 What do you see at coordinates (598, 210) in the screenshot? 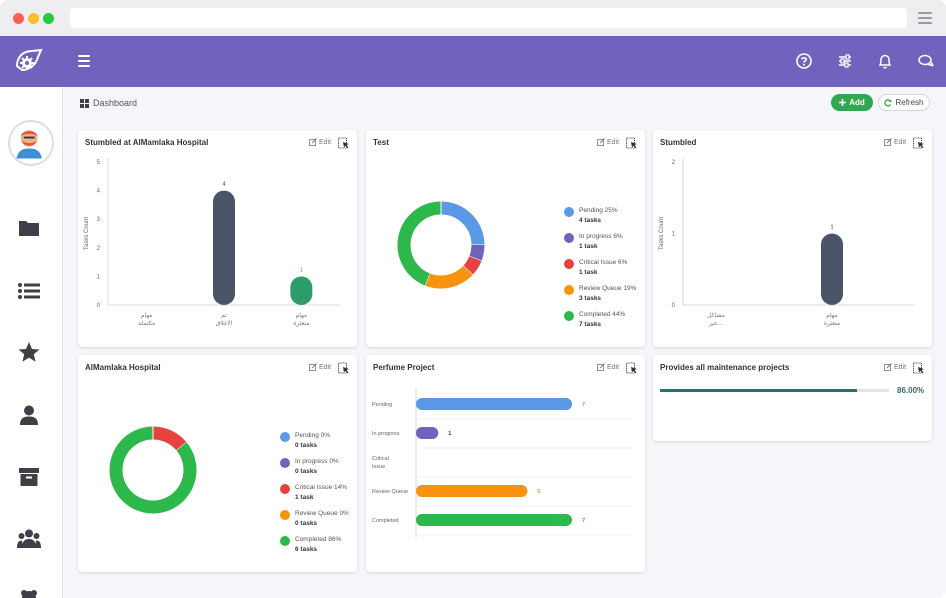
I see `legend-label: Pending 25%` at bounding box center [598, 210].